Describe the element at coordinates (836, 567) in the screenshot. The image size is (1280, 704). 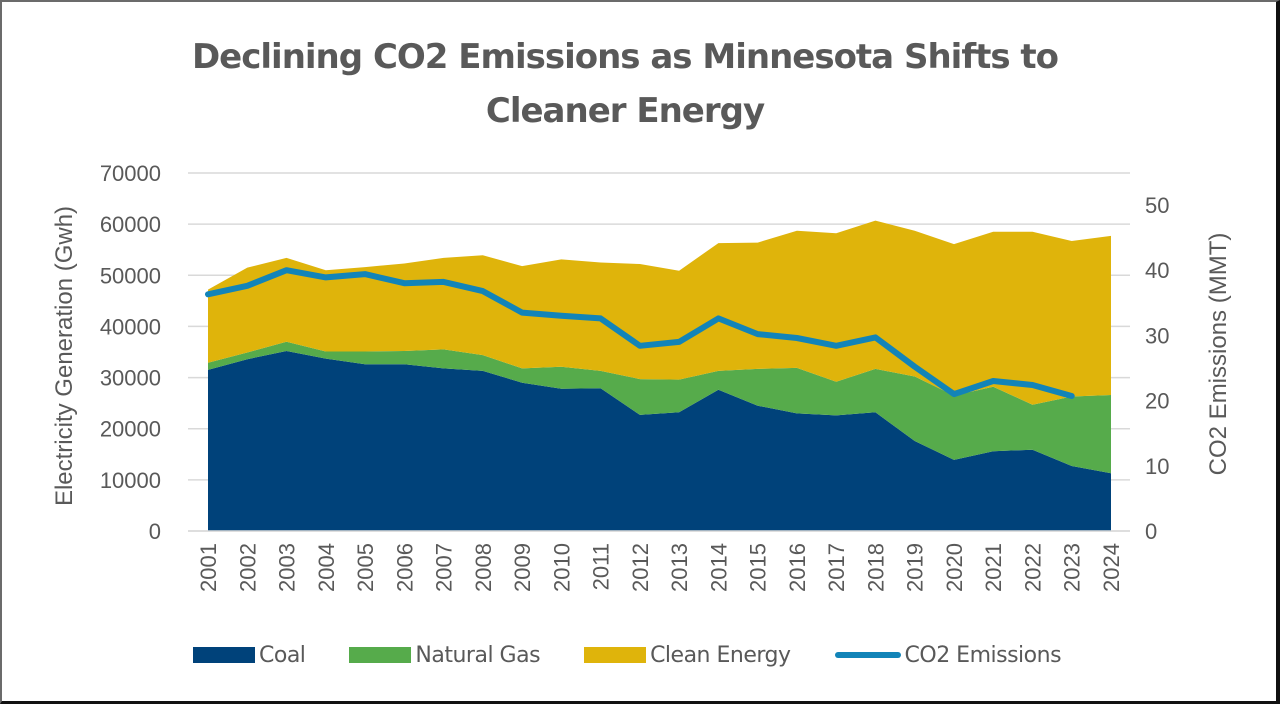
I see `x-axis-tick-label: 2017` at that location.